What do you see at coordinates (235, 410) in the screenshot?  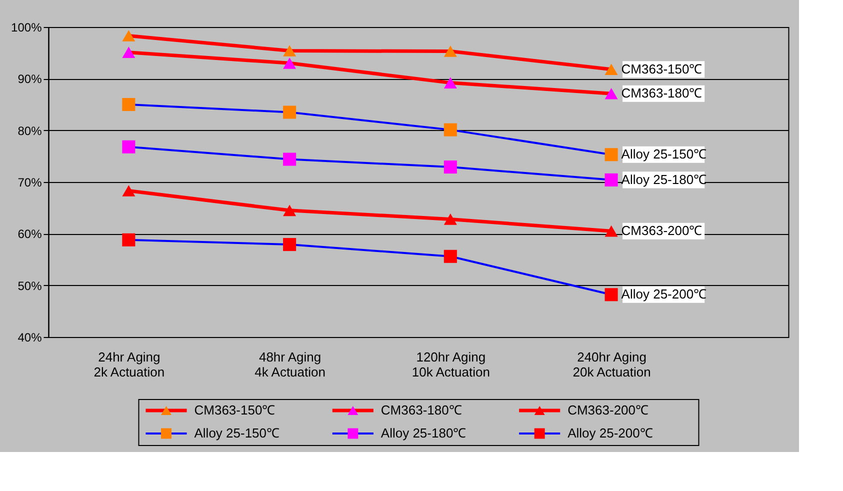 I see `legend-label: CM363-150℃` at bounding box center [235, 410].